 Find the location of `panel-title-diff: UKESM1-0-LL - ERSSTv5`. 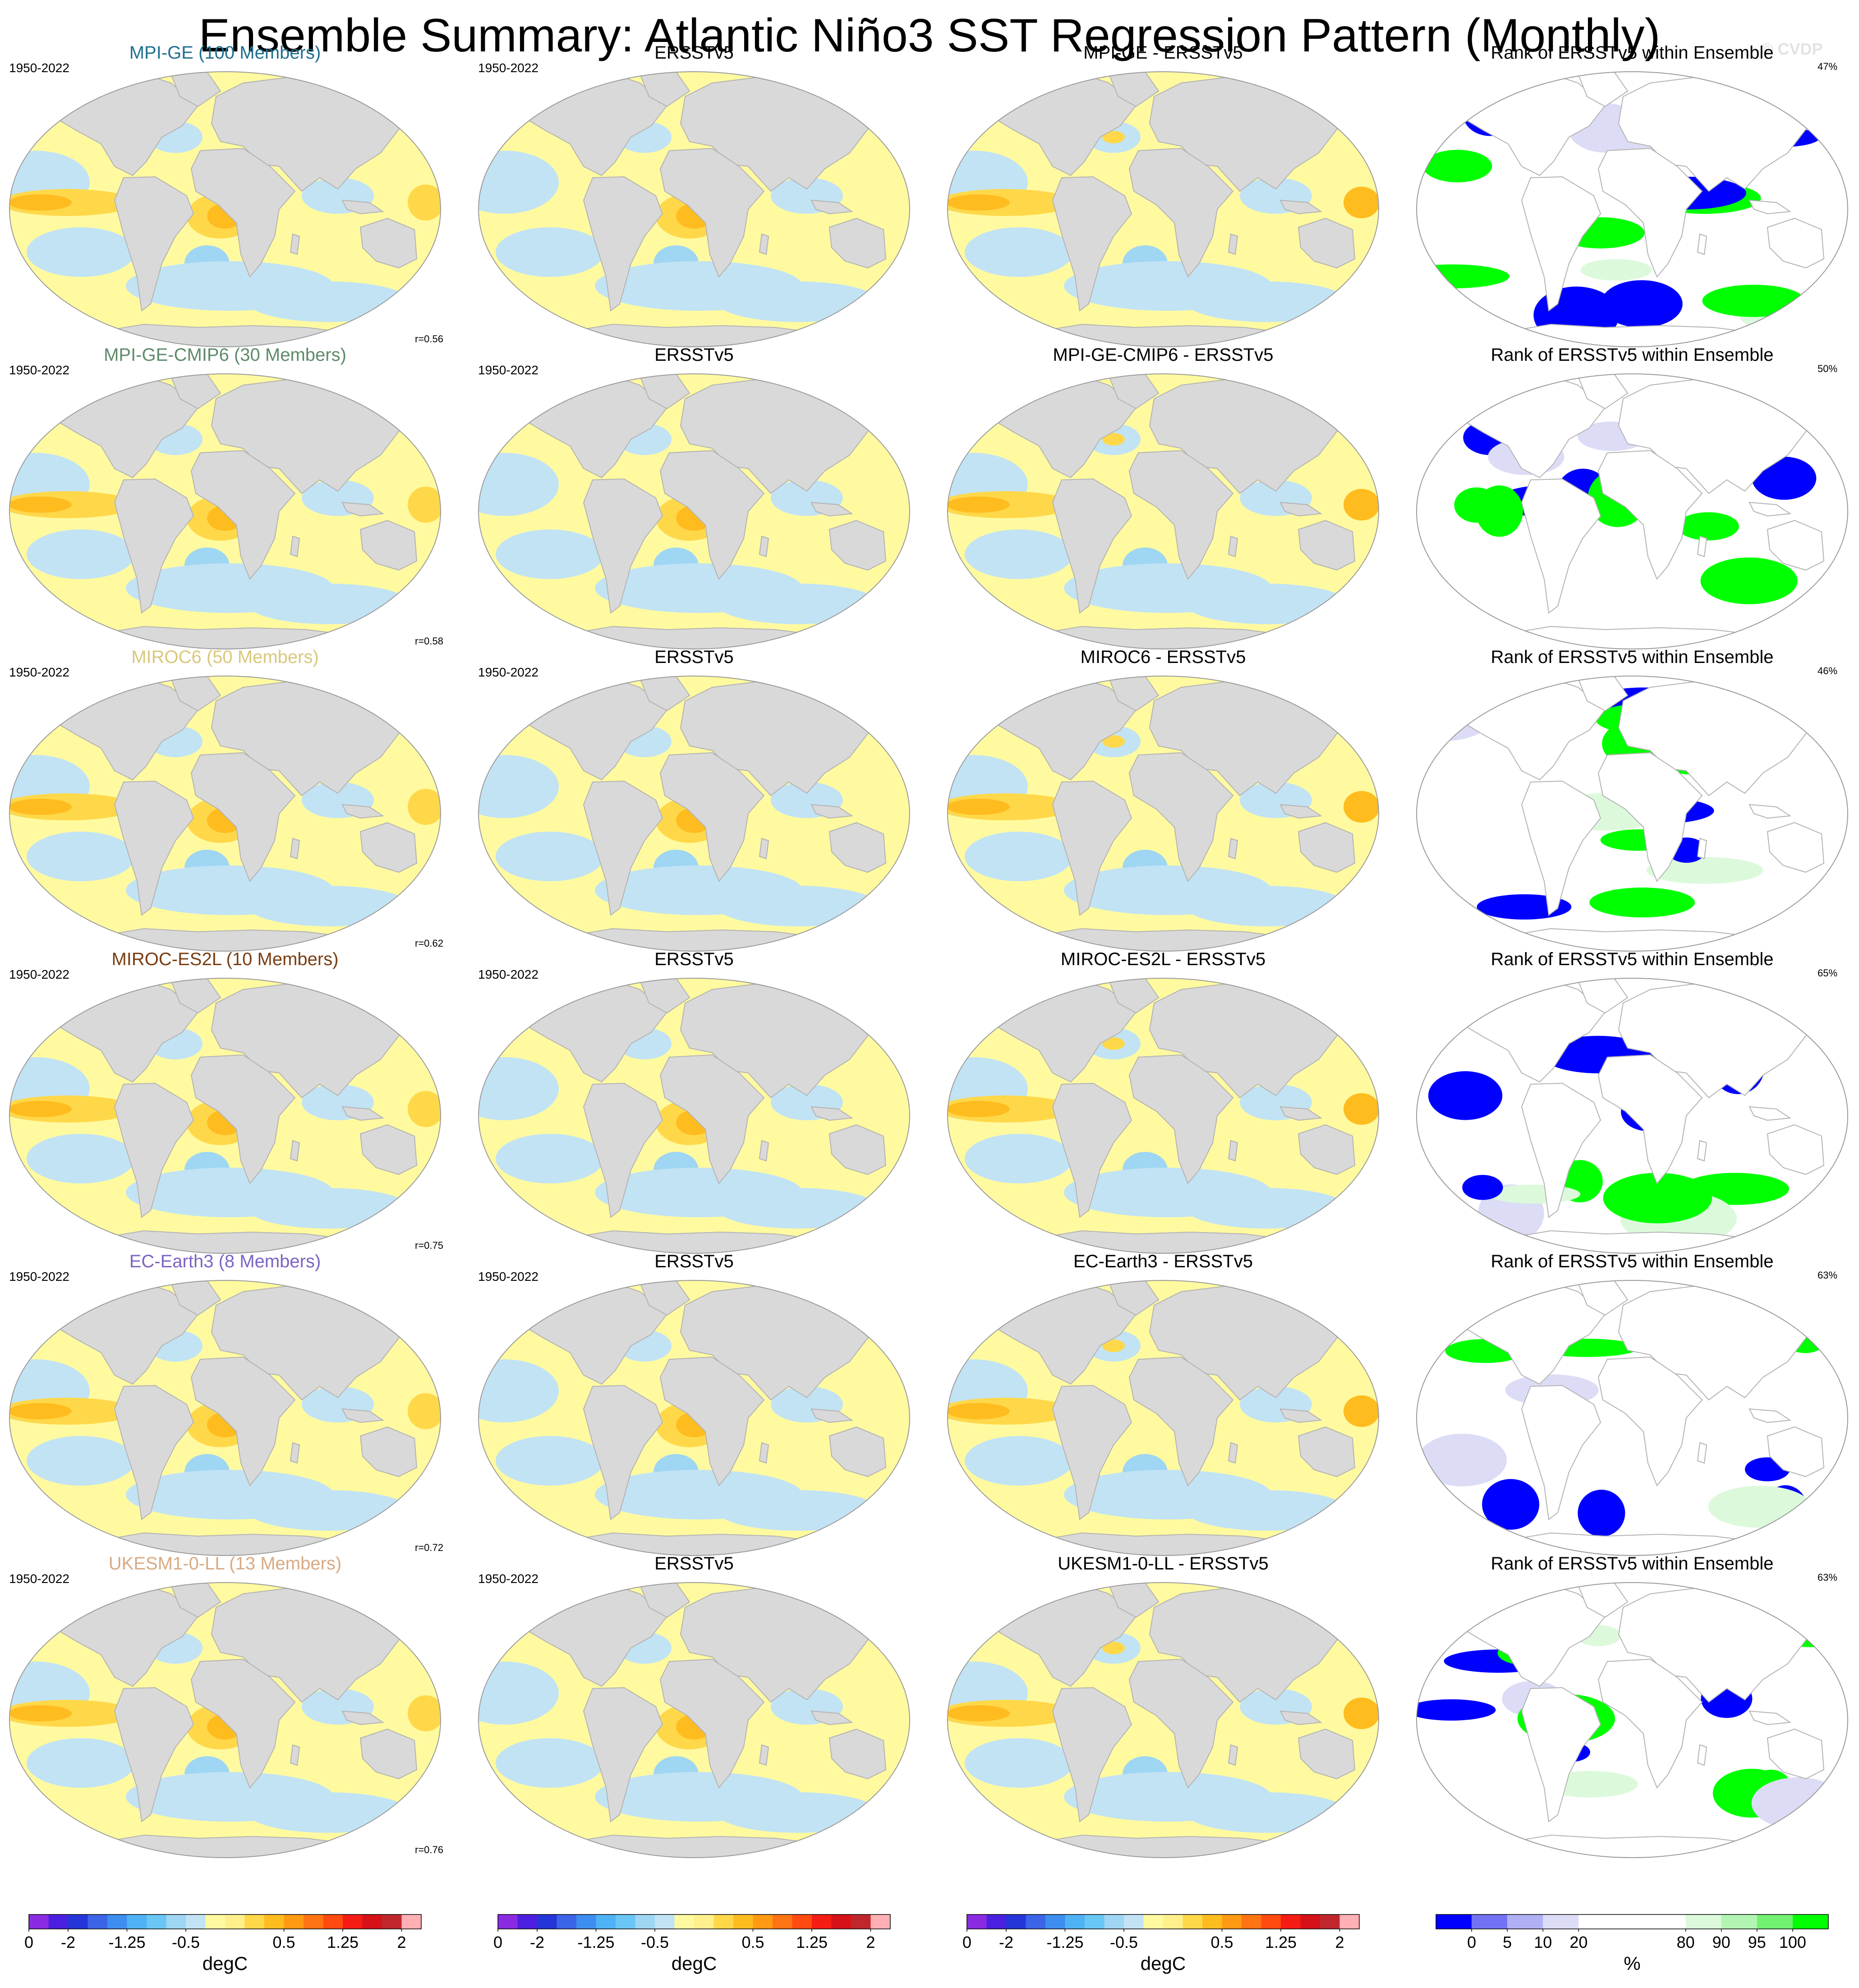

panel-title-diff: UKESM1-0-LL - ERSSTv5 is located at coordinates (1163, 1564).